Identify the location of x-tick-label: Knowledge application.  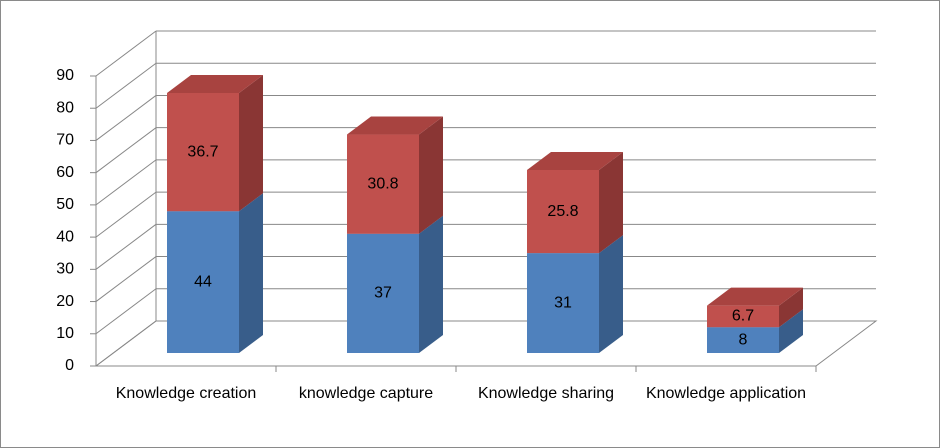
(726, 393).